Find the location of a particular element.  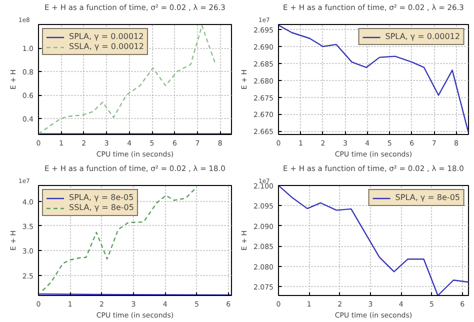

legend-label: SSLA, γ = 0.00012 is located at coordinates (106, 46).